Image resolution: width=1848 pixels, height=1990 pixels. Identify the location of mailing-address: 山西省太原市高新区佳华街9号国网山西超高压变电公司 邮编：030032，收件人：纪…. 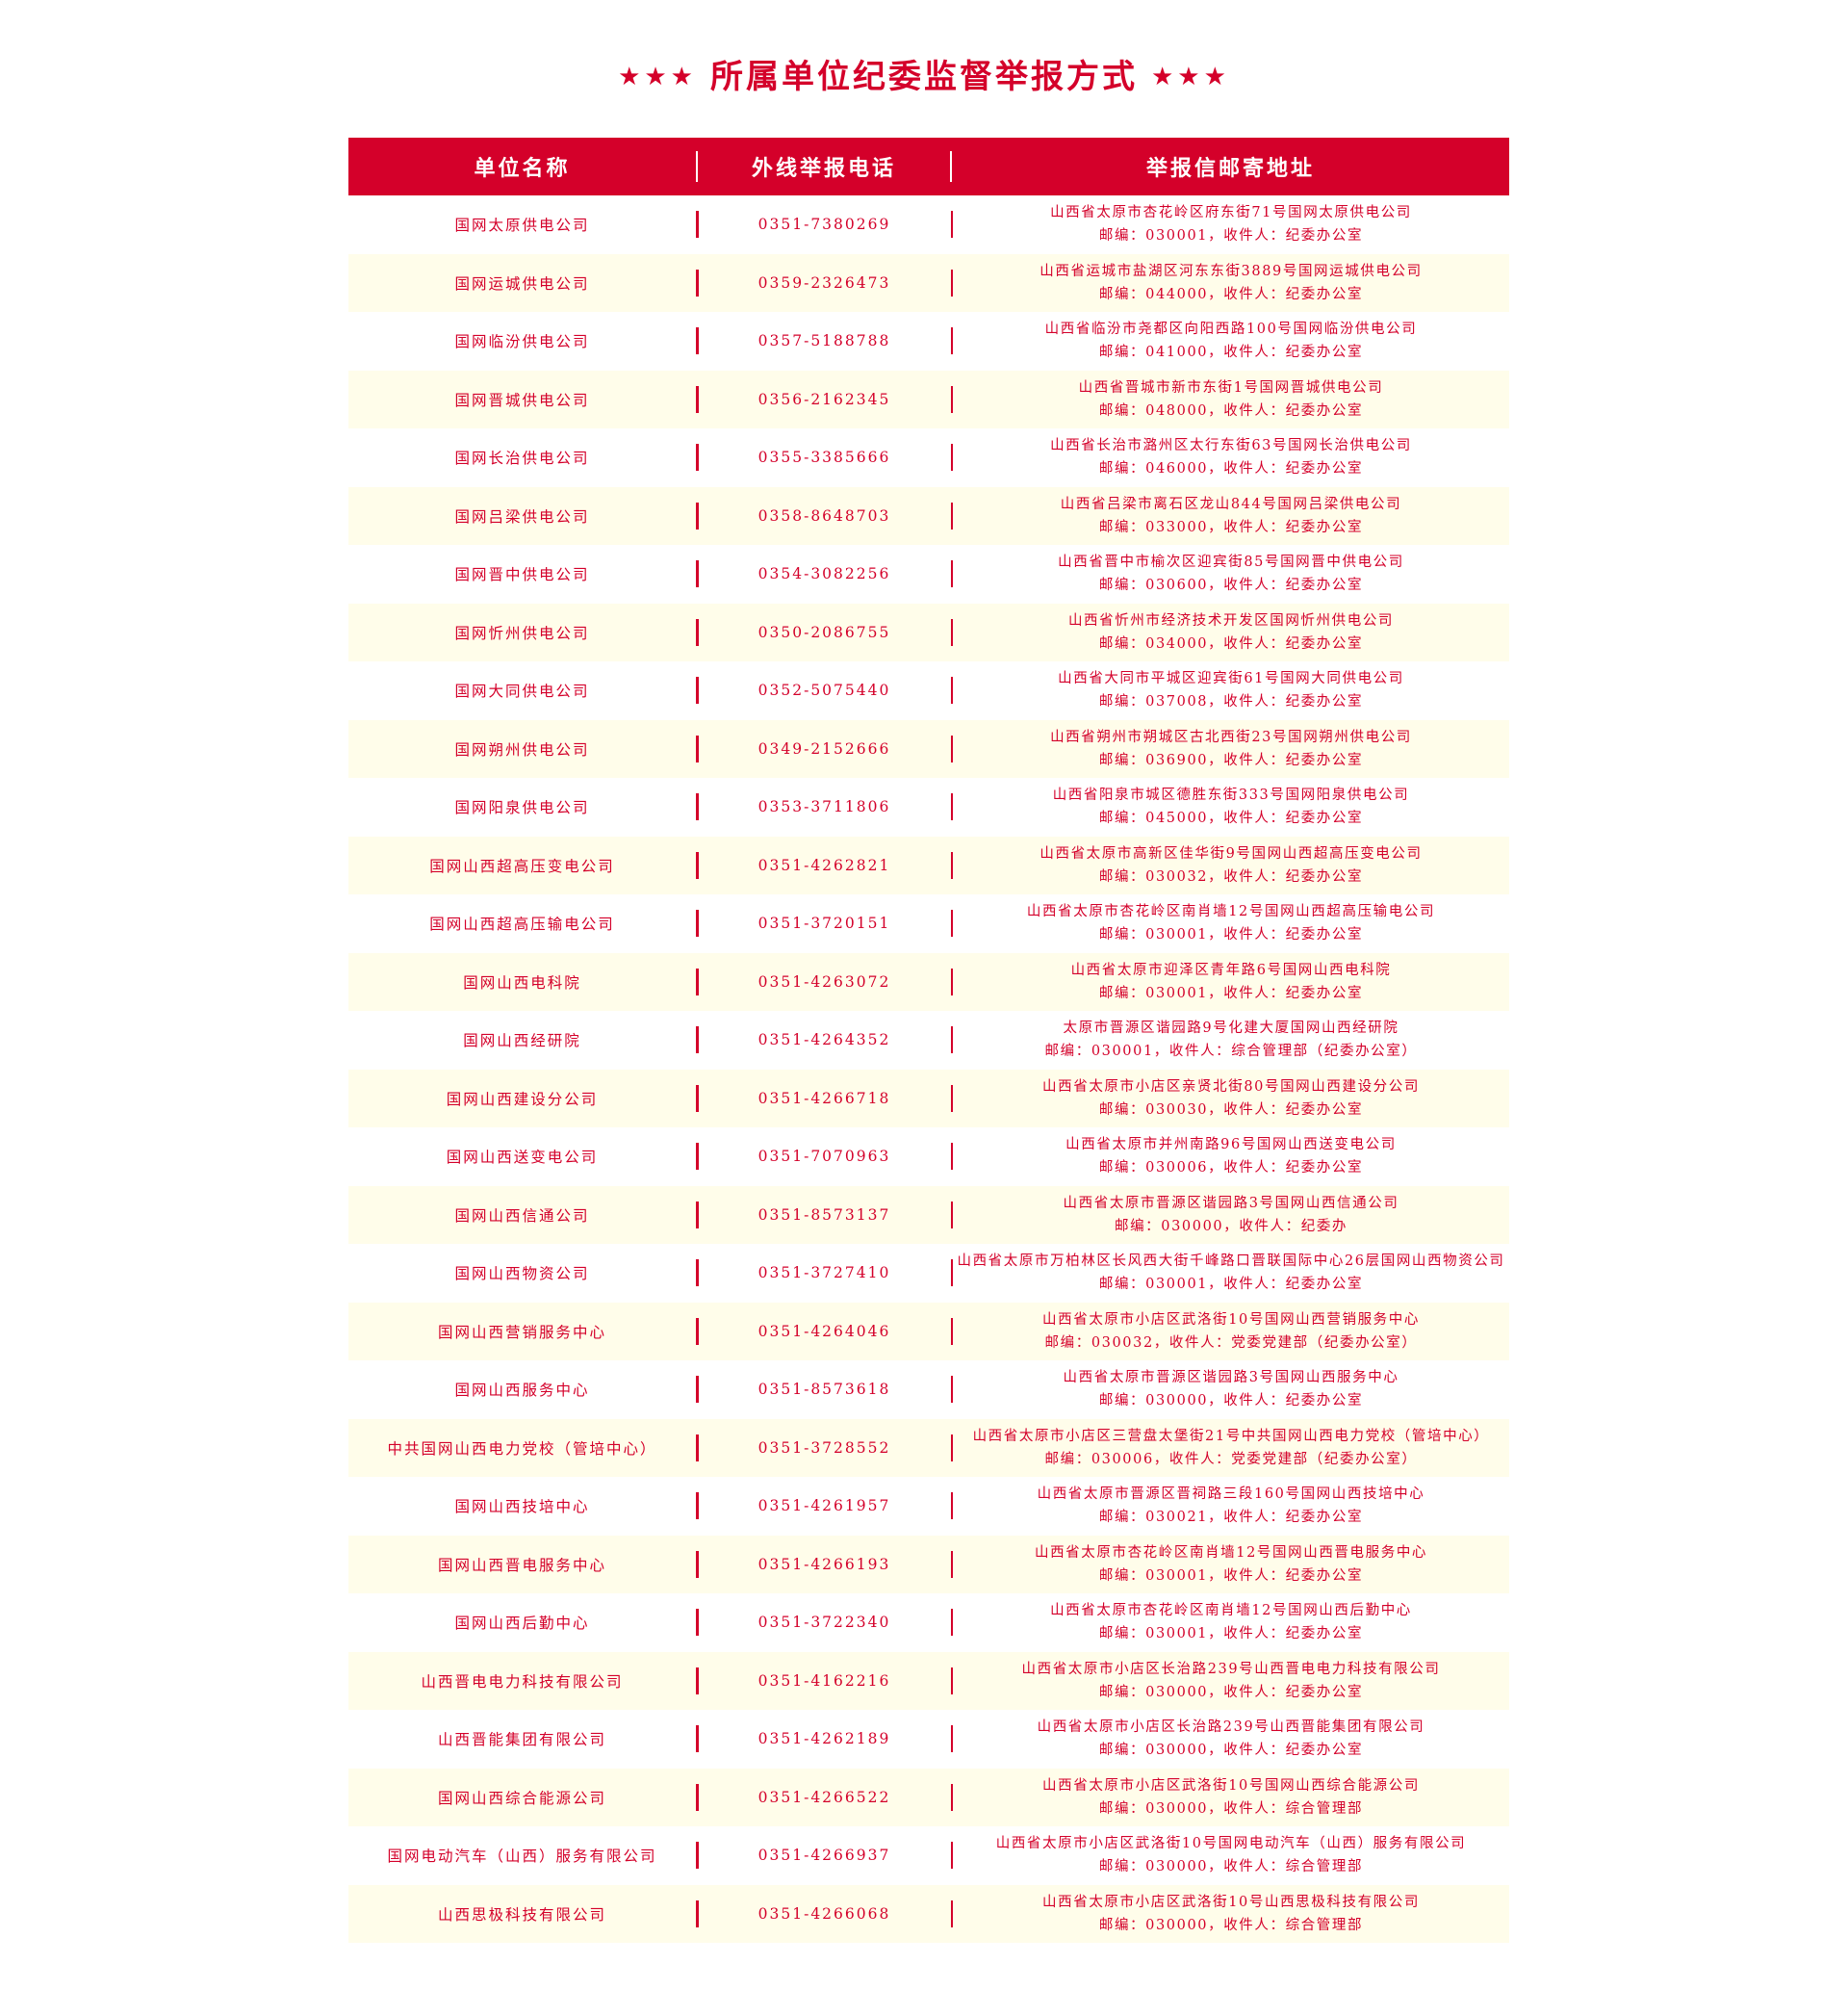
(1231, 865).